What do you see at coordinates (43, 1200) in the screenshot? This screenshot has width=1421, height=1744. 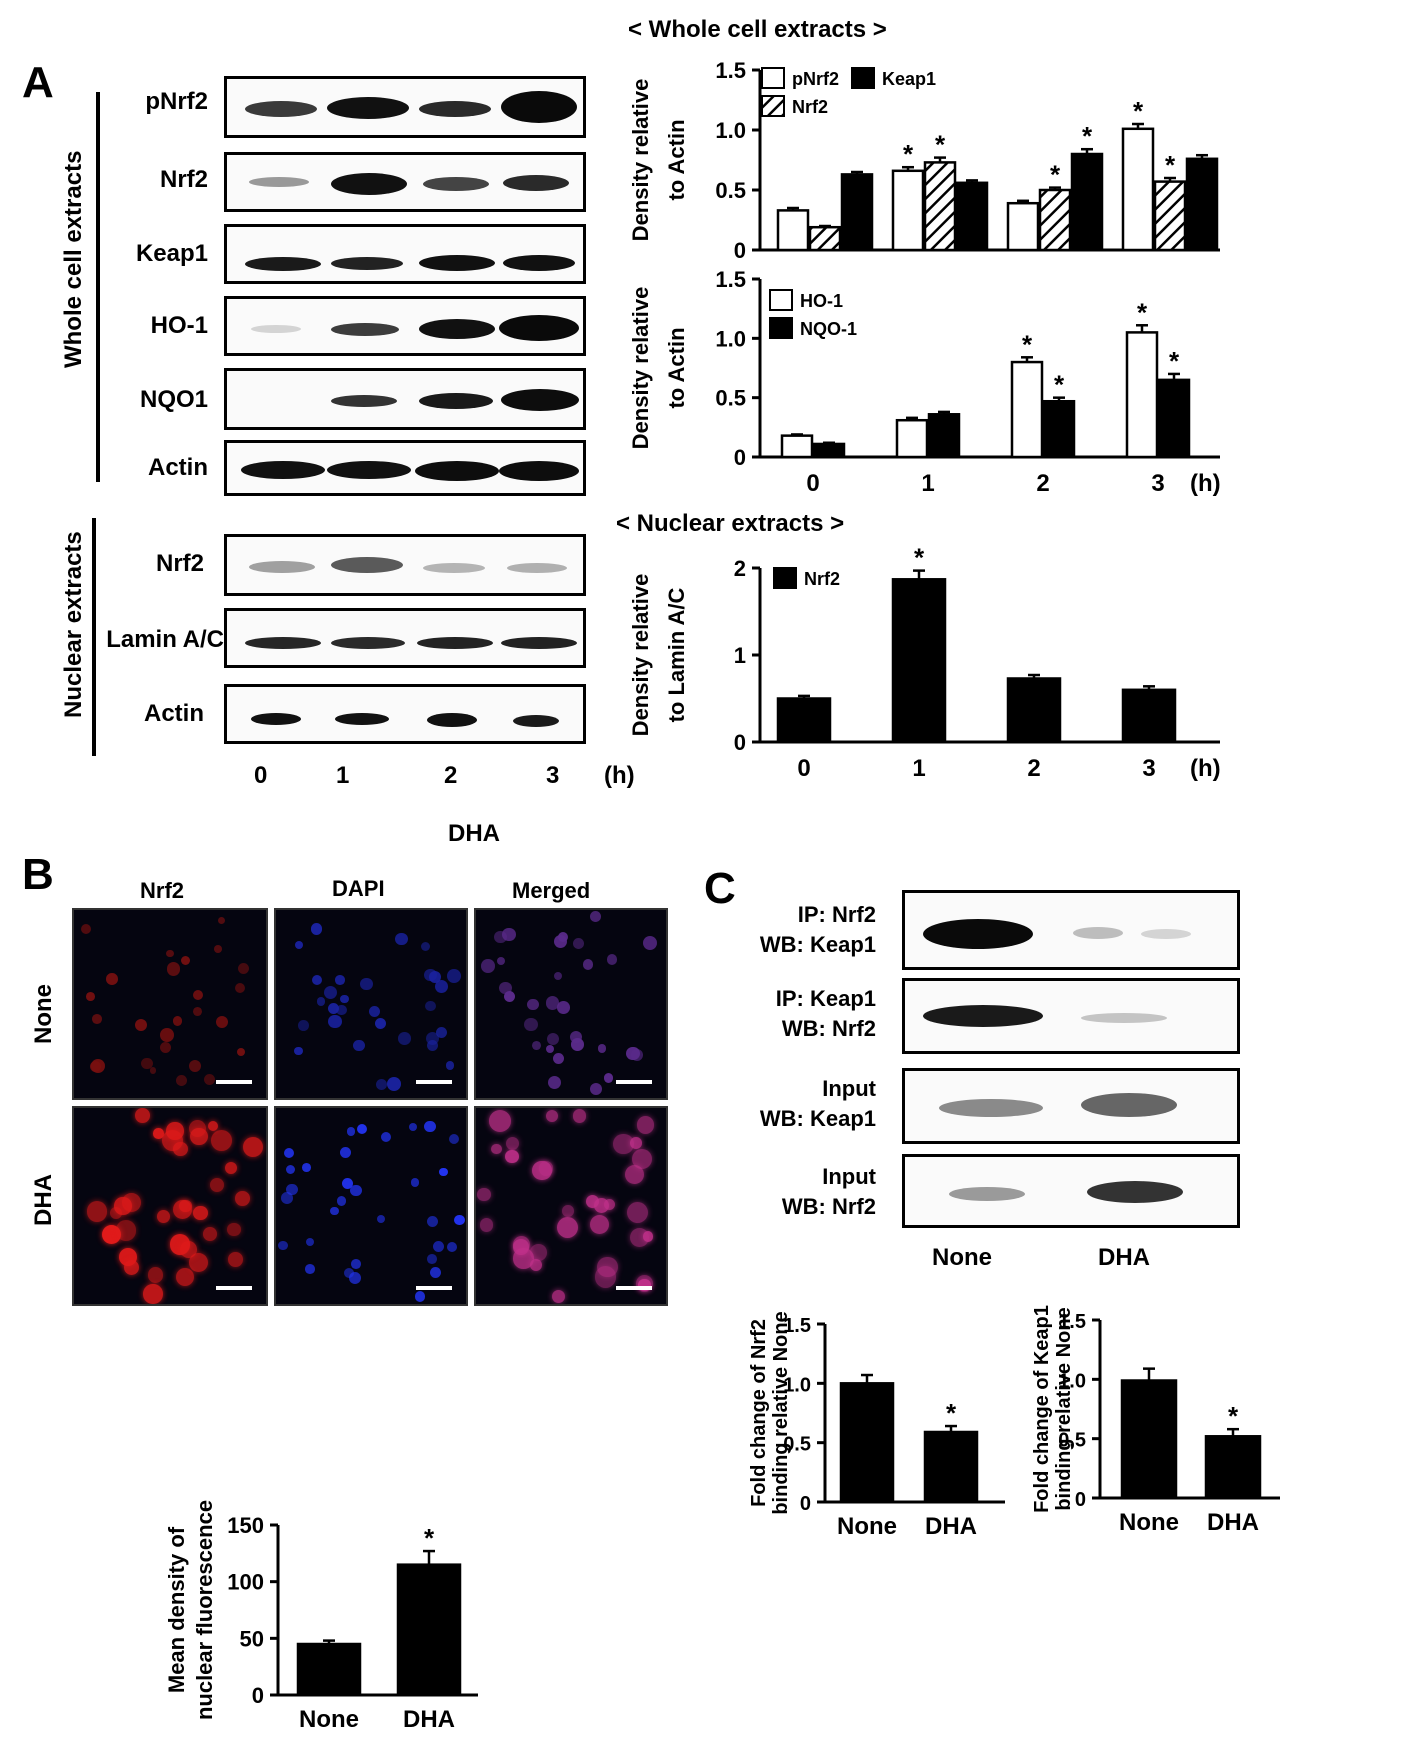 I see `b-row-dha: DHA` at bounding box center [43, 1200].